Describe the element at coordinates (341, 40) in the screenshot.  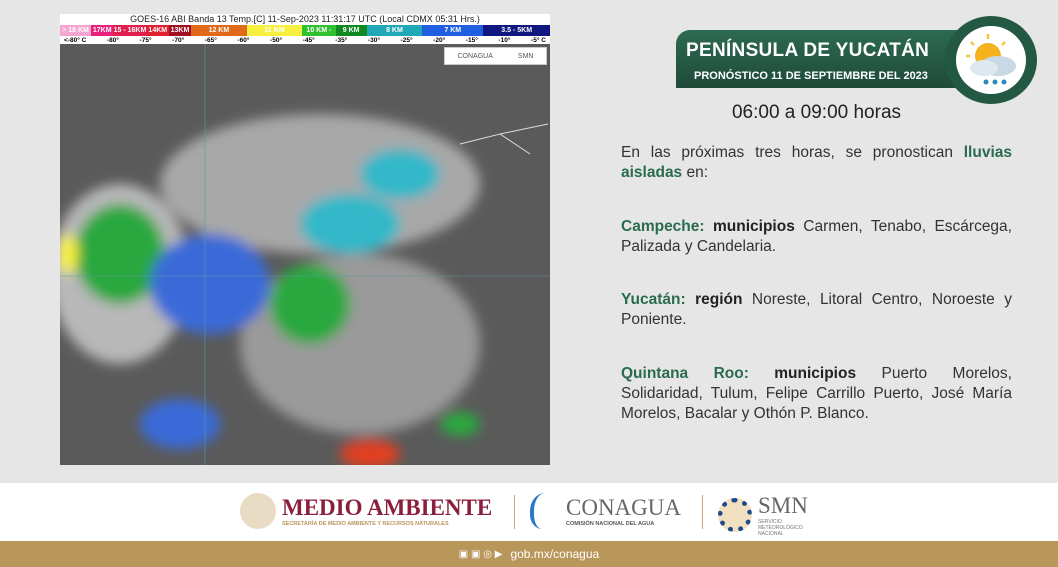
I see `temp-label: -35°` at that location.